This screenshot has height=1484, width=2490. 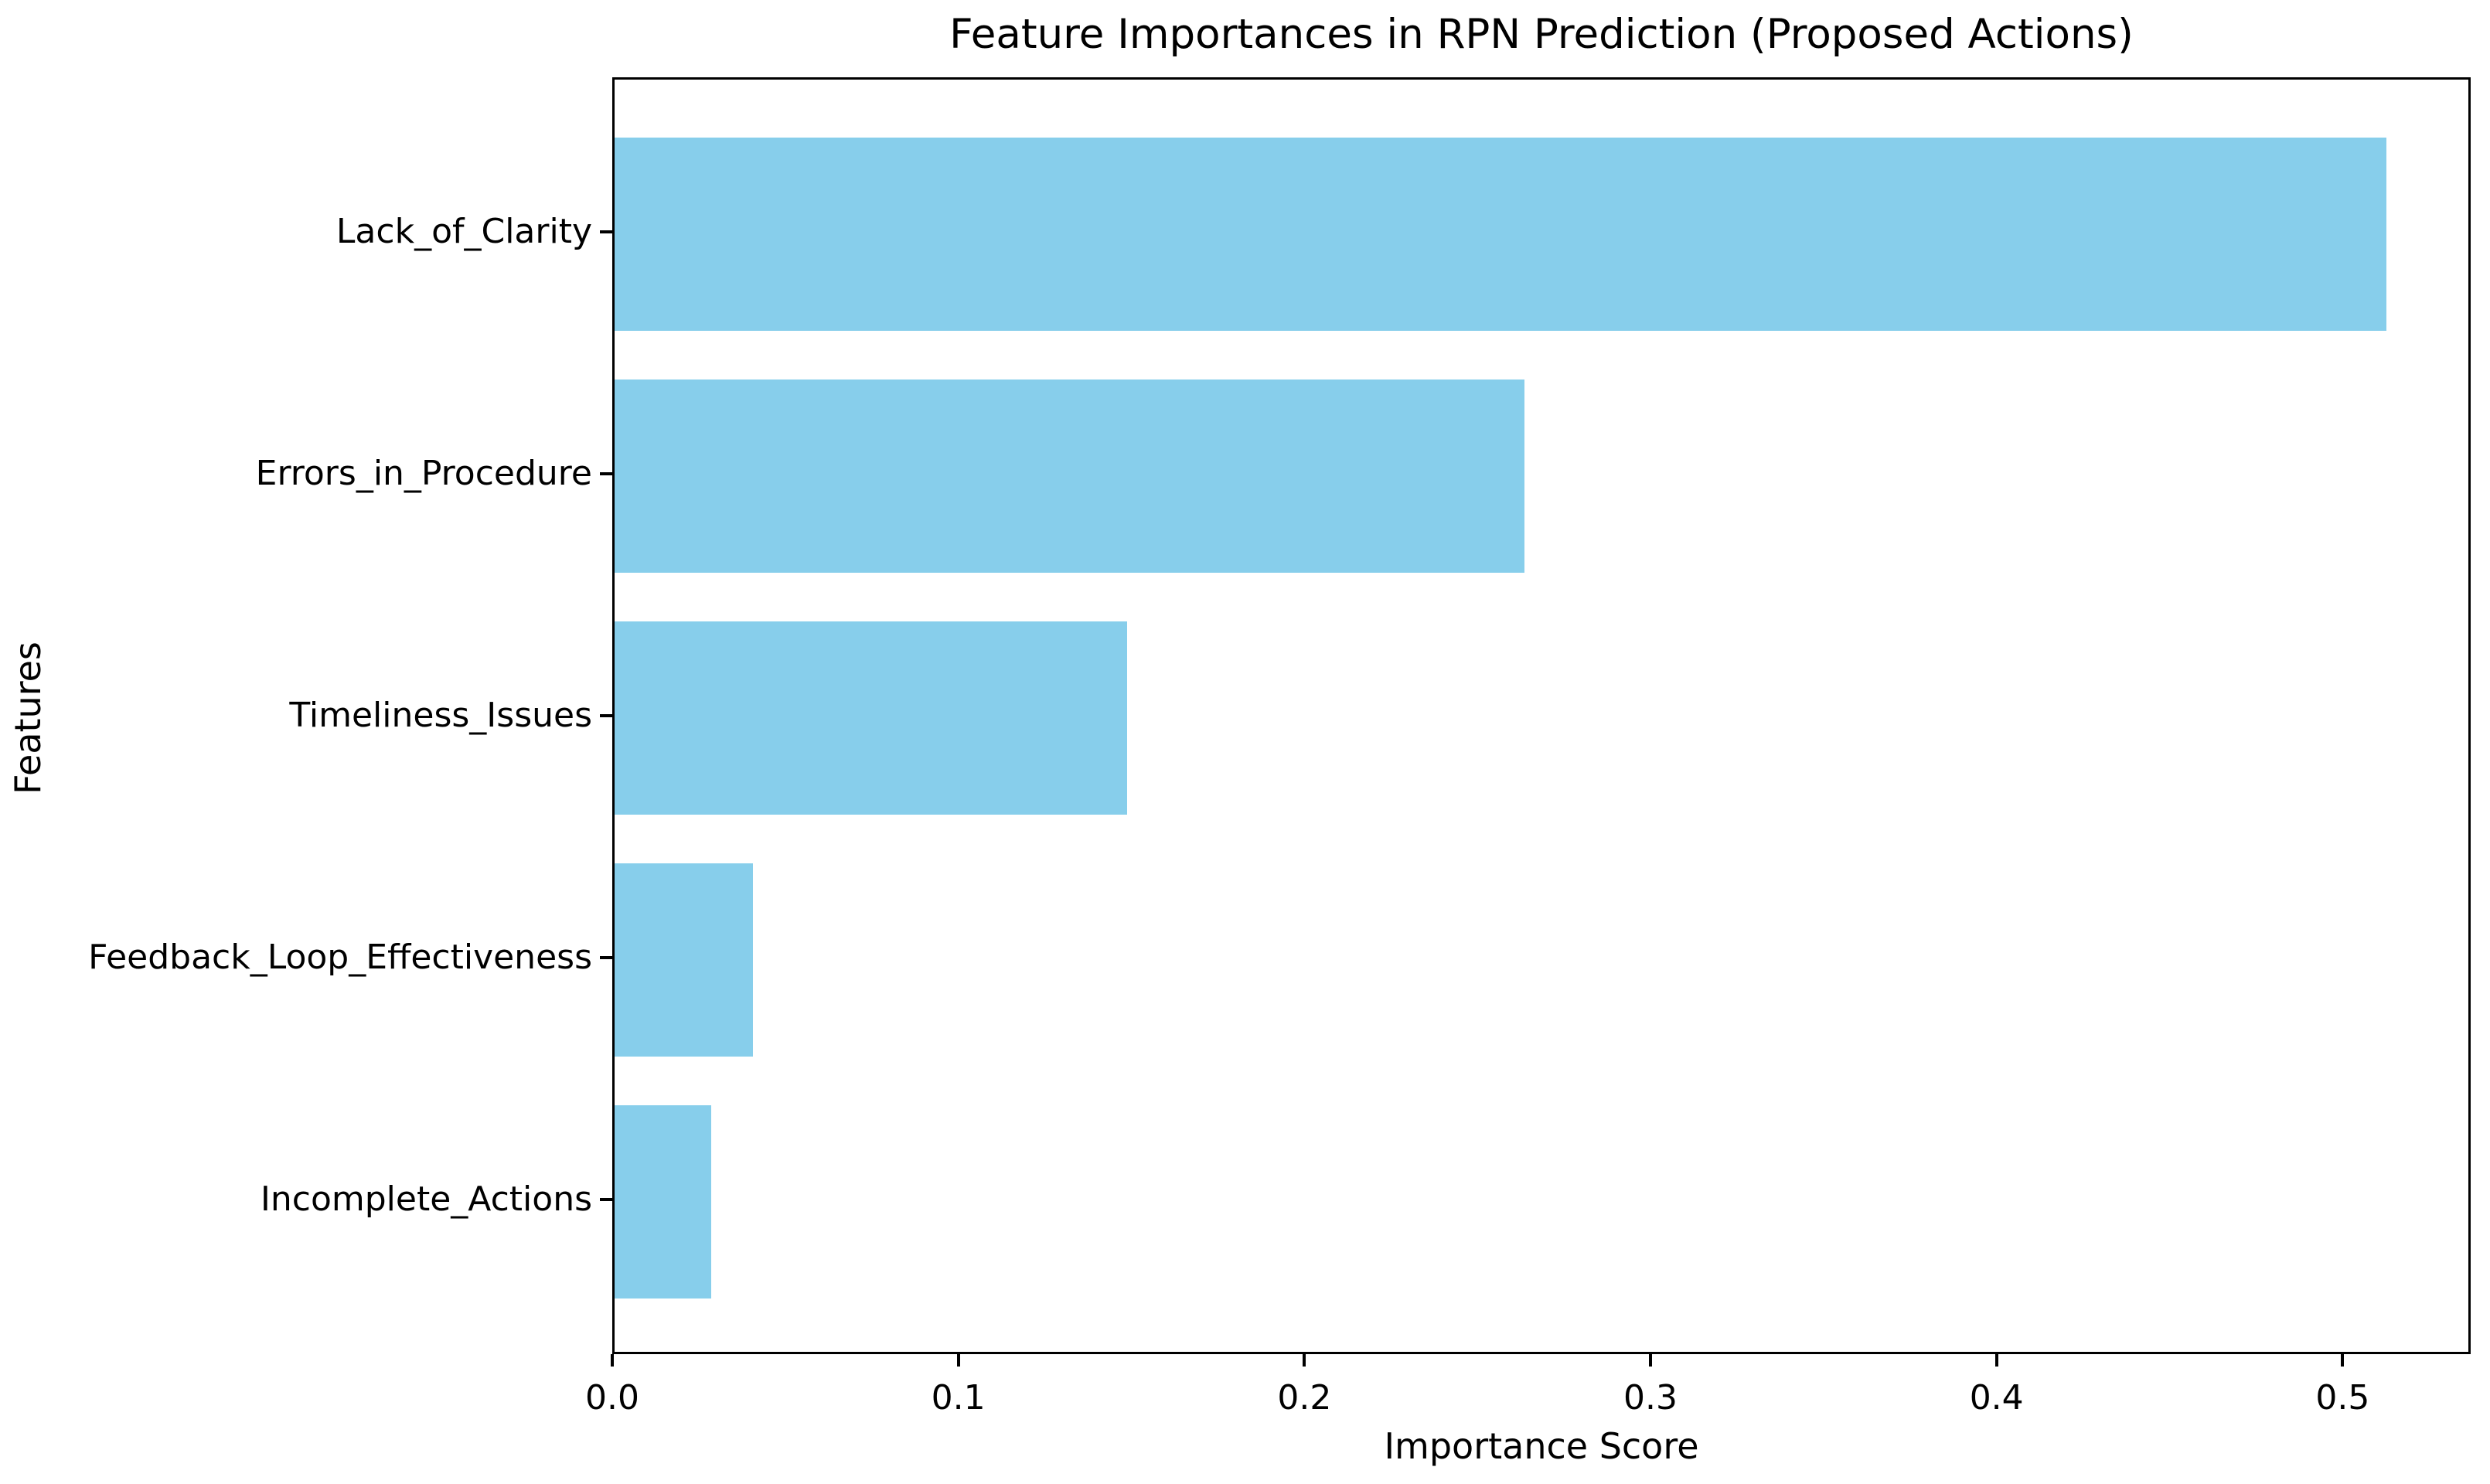 I want to click on x-tick-label: 0.1, so click(x=958, y=1398).